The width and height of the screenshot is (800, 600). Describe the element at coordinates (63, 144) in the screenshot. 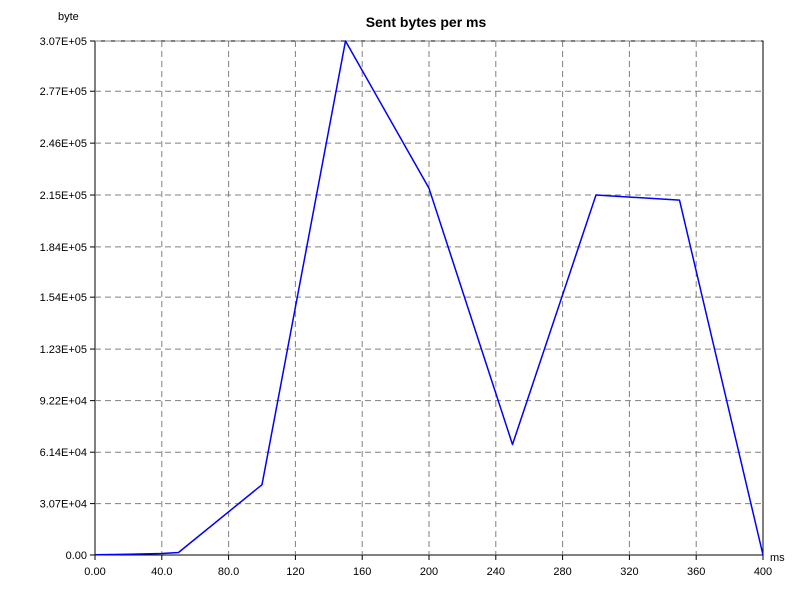

I see `y-tick-label: 2.46E+05` at that location.